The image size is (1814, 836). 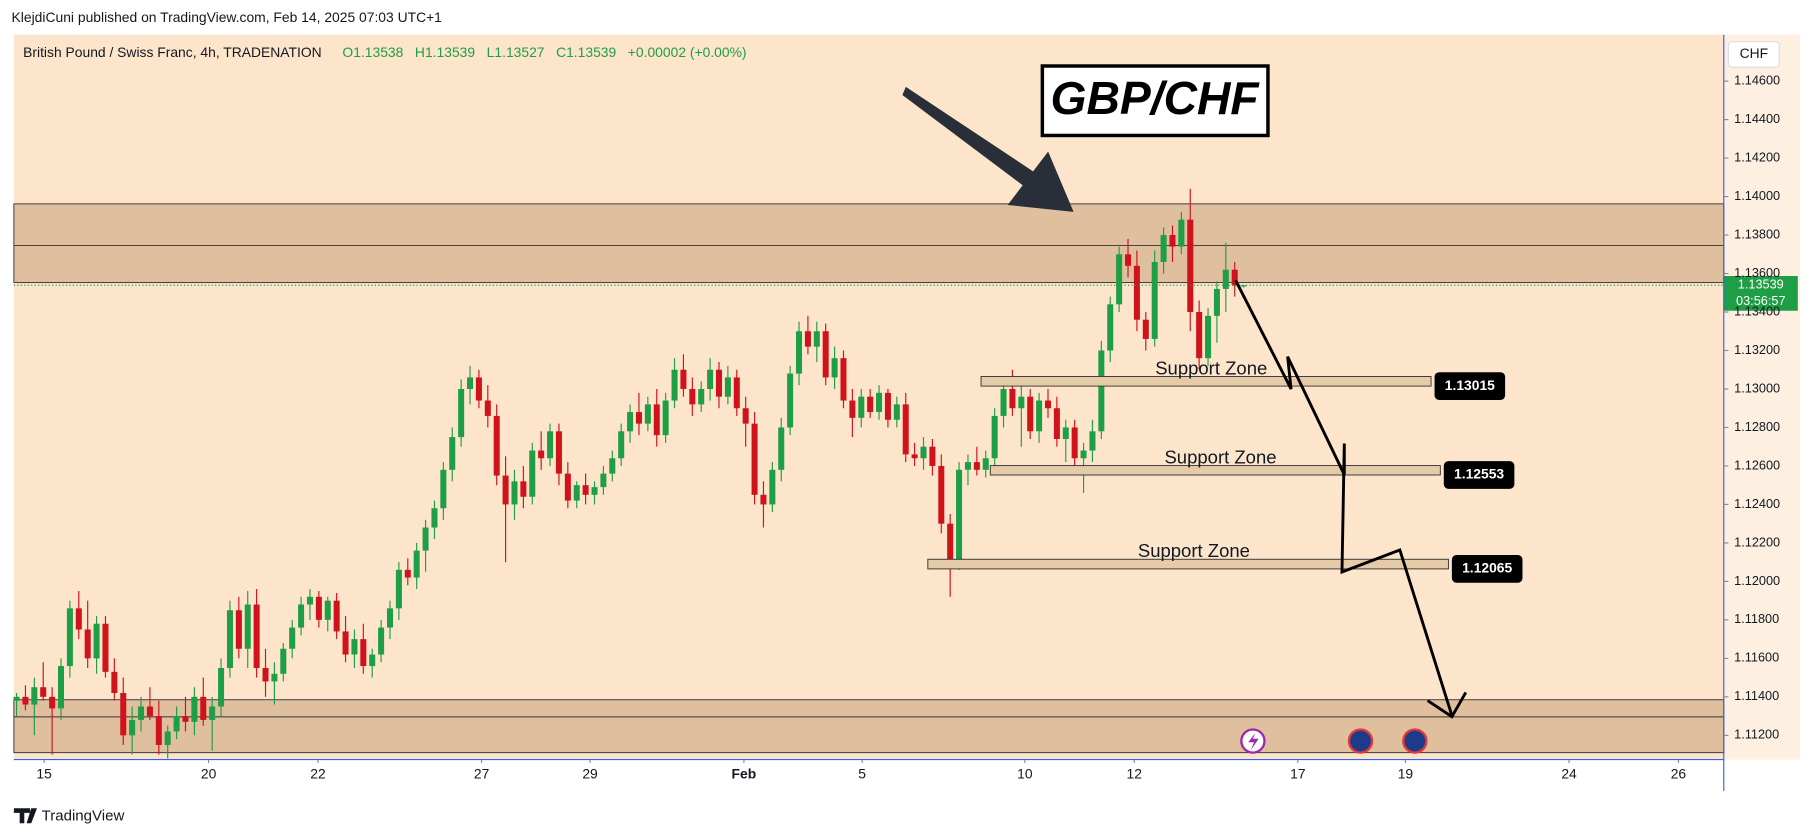 I want to click on brand-name: TradingView, so click(x=83, y=815).